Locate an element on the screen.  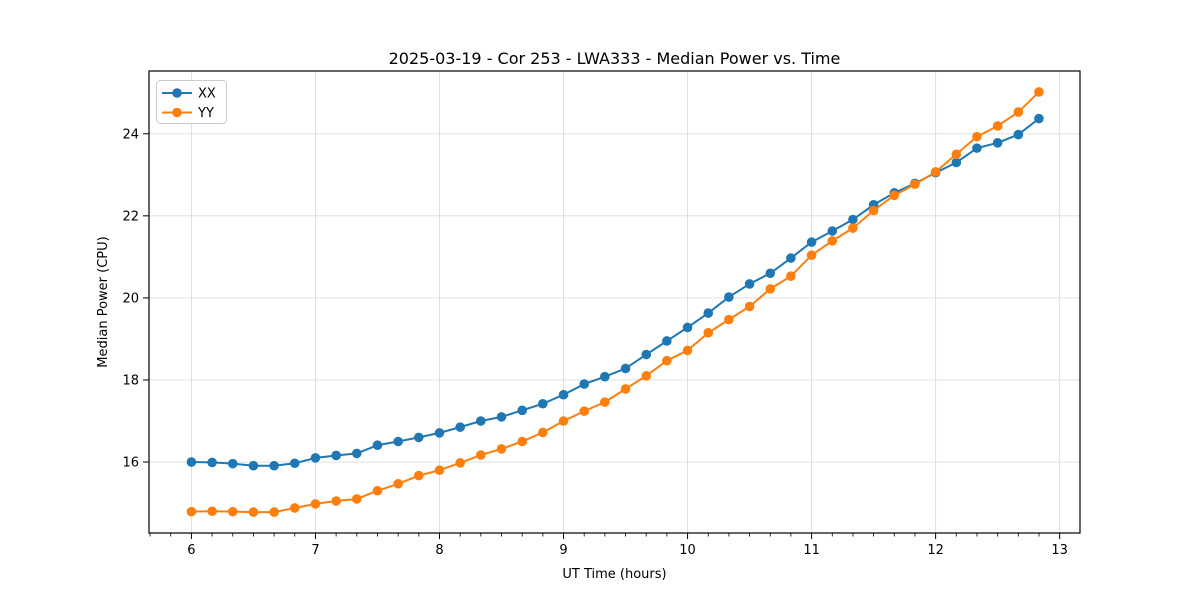
x-tick-label: 6 is located at coordinates (191, 550).